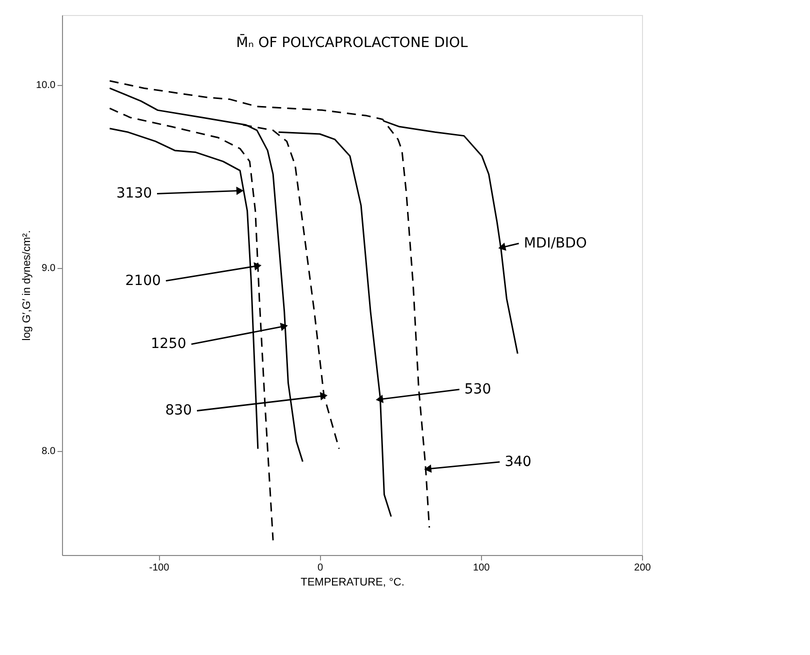 The height and width of the screenshot is (655, 810). What do you see at coordinates (518, 462) in the screenshot?
I see `annotation: 340` at bounding box center [518, 462].